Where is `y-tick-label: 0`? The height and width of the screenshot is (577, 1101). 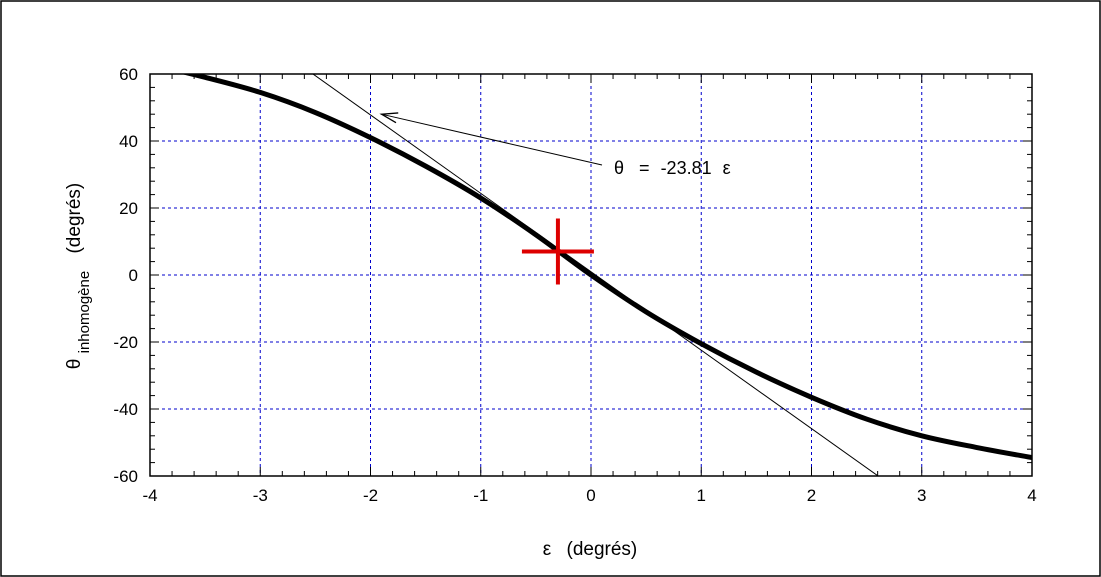
y-tick-label: 0 is located at coordinates (133, 275).